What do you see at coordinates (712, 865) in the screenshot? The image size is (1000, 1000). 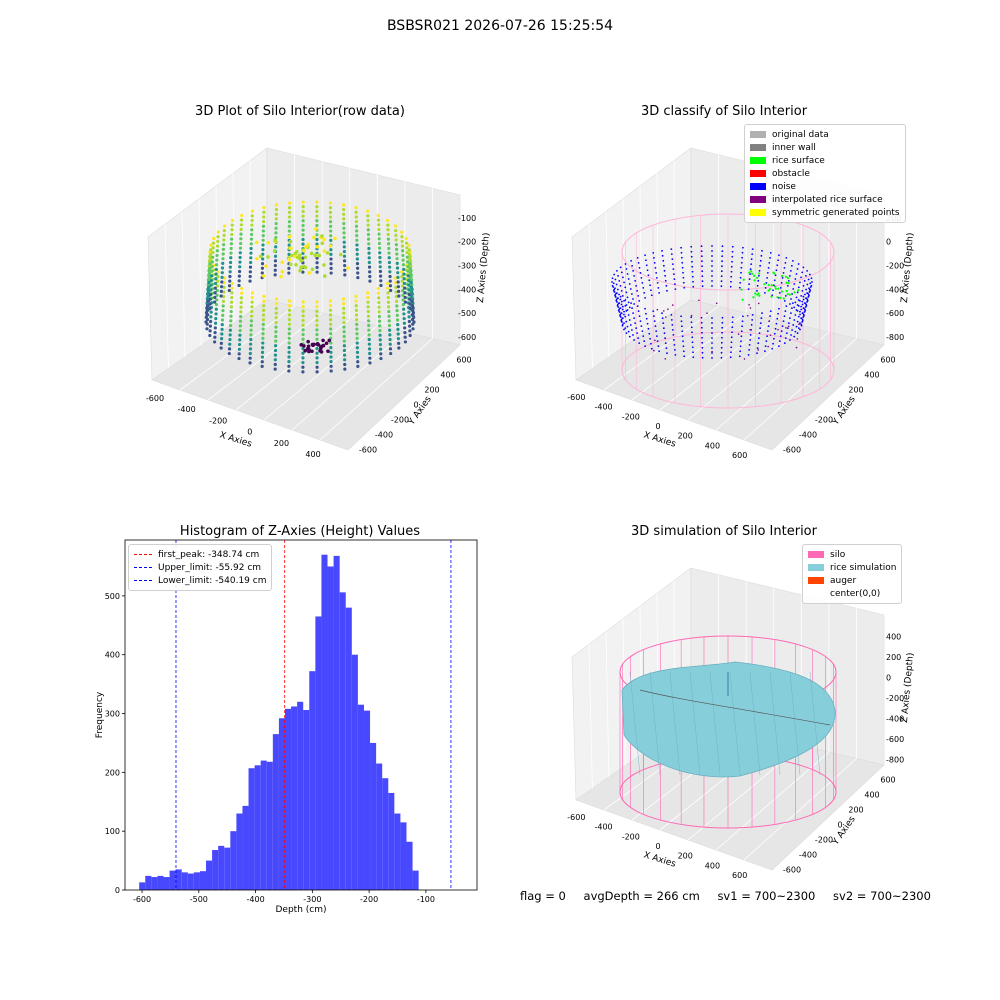 I see `x-tick-label: 400` at bounding box center [712, 865].